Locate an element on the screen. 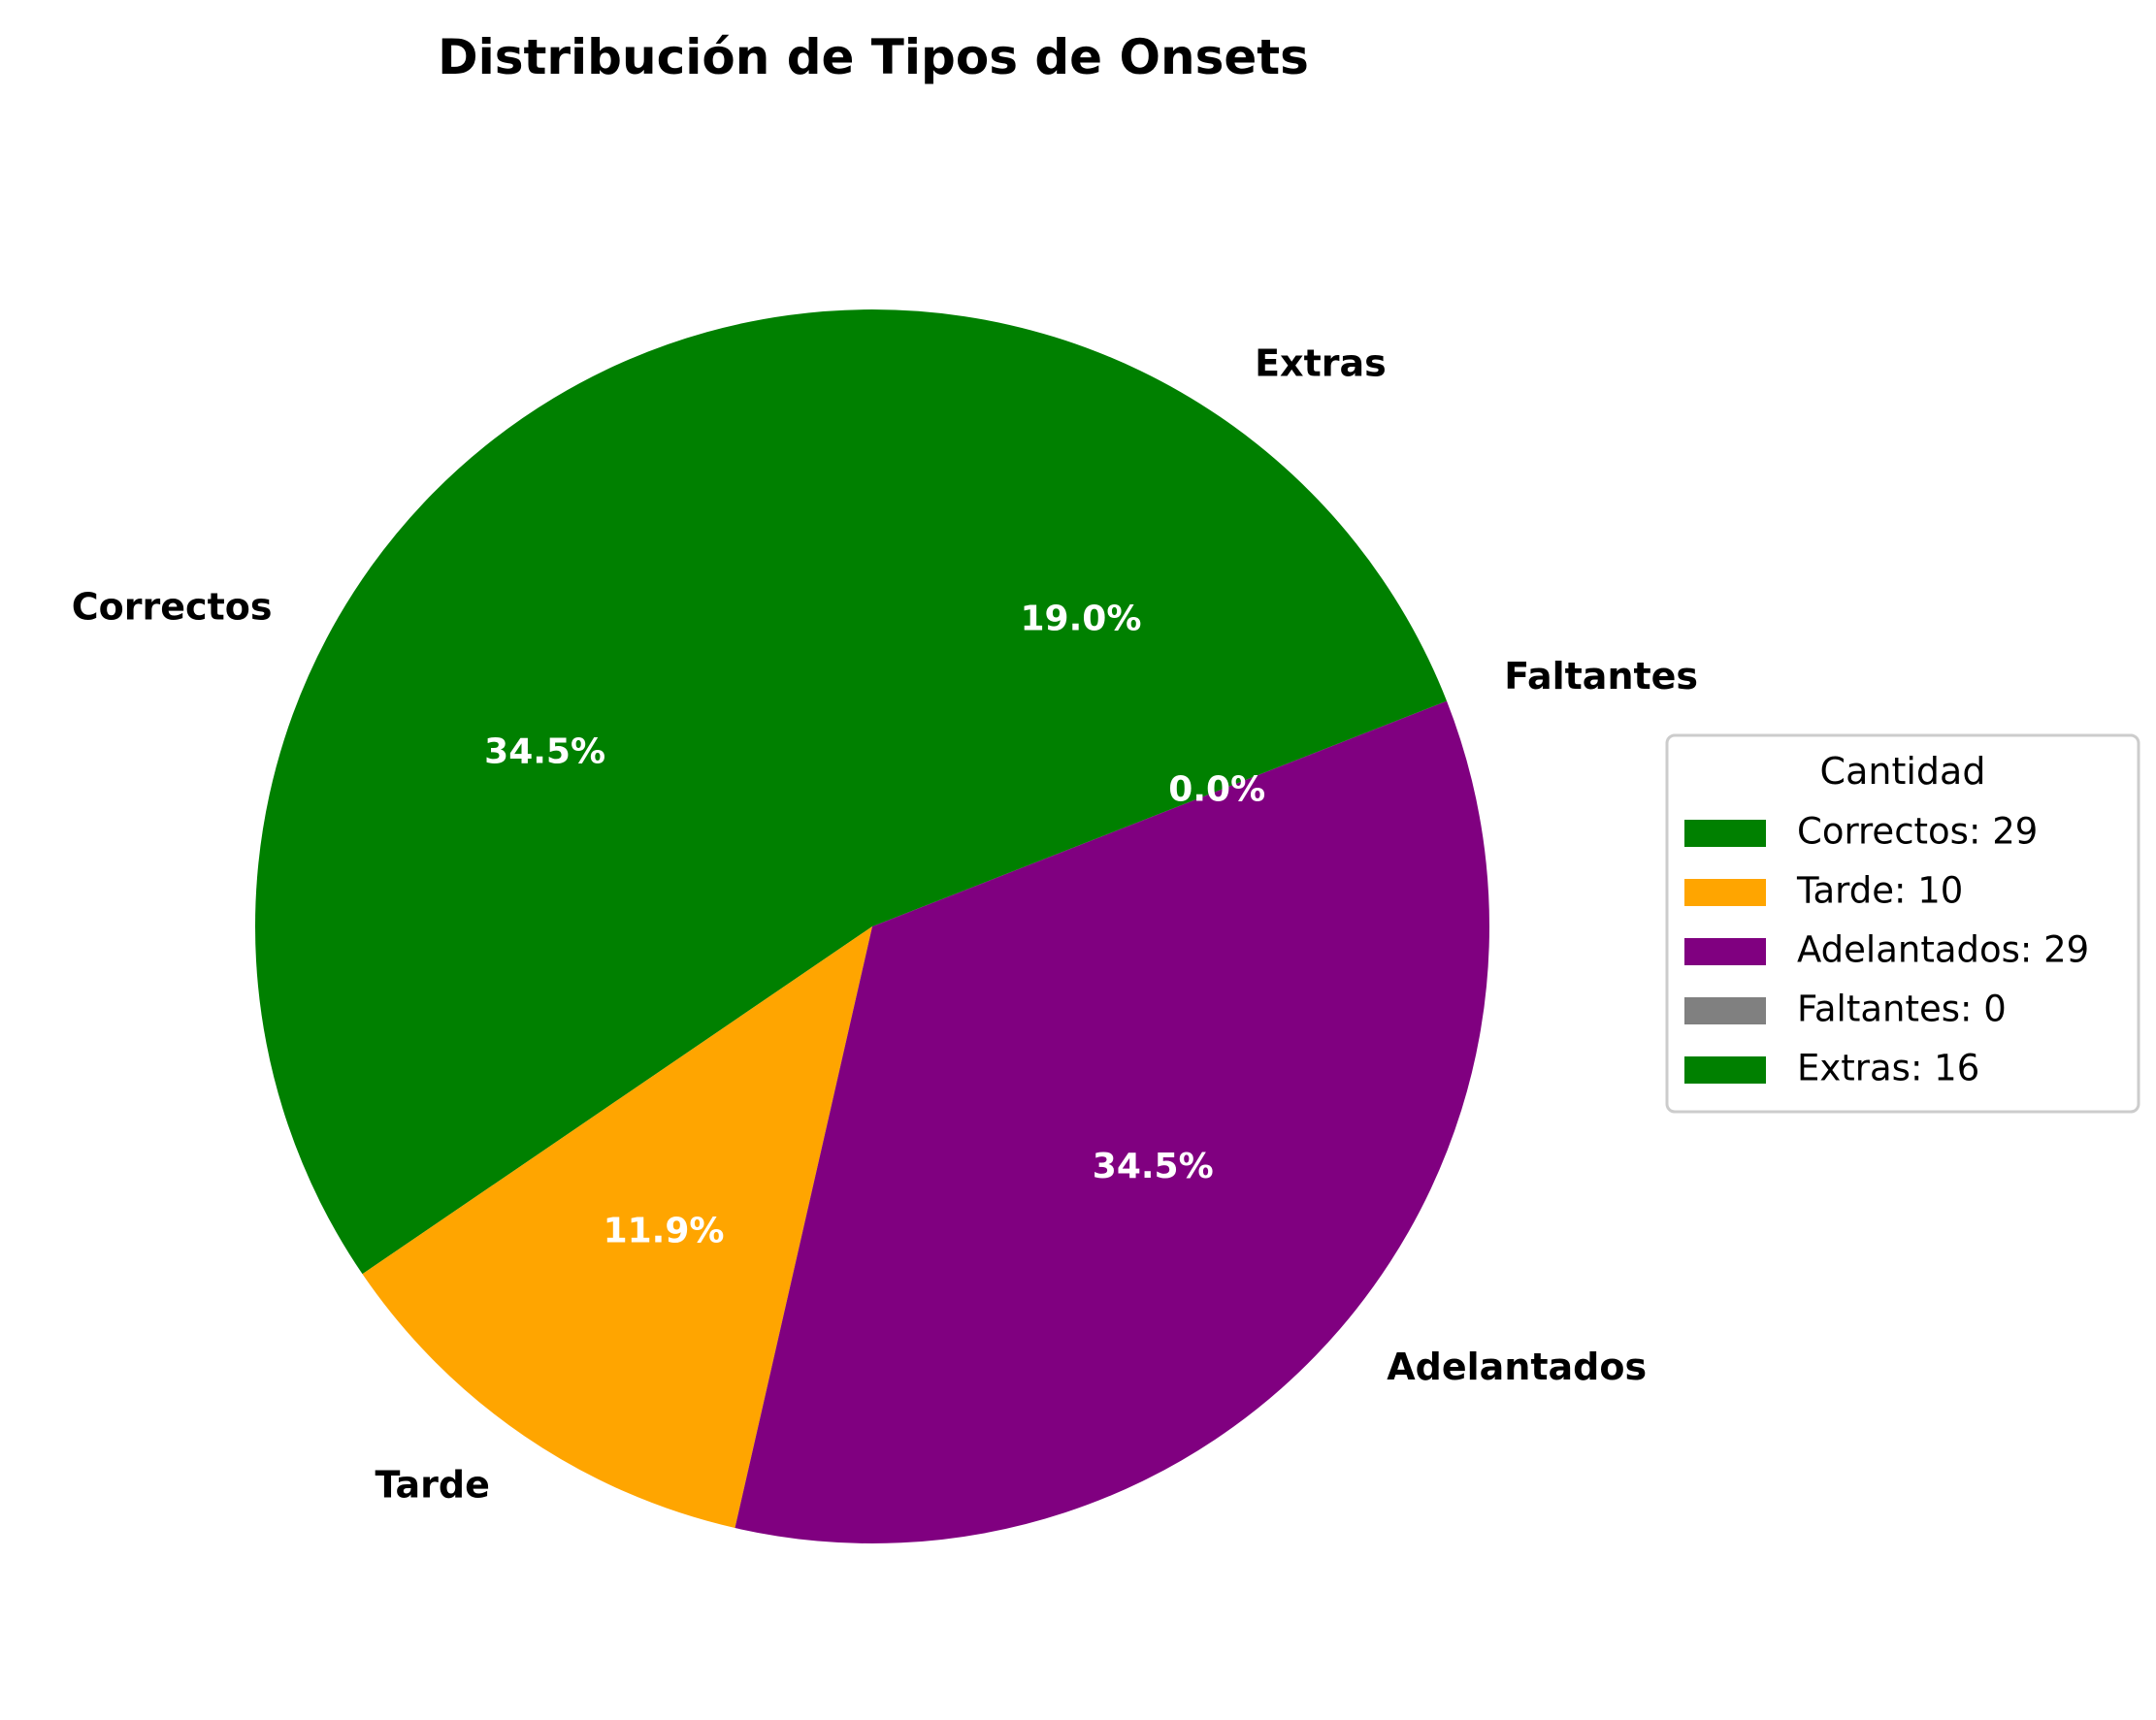 The image size is (2156, 1720). pie-slice-tarde is located at coordinates (617, 1227).